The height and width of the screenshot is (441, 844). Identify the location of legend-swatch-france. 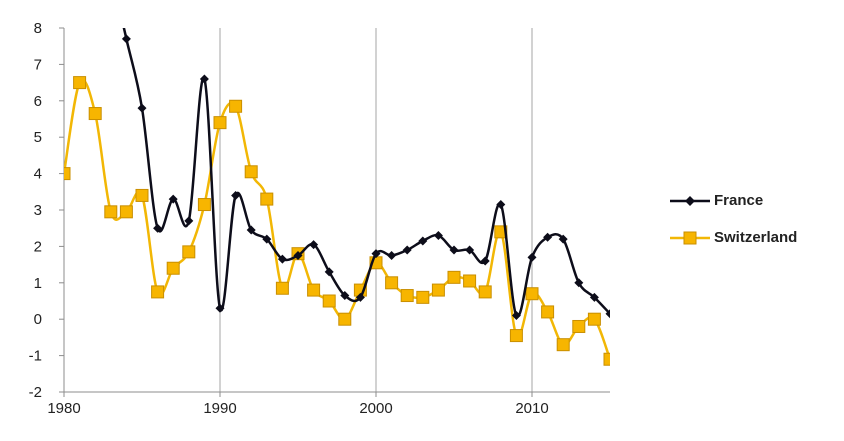
(690, 201).